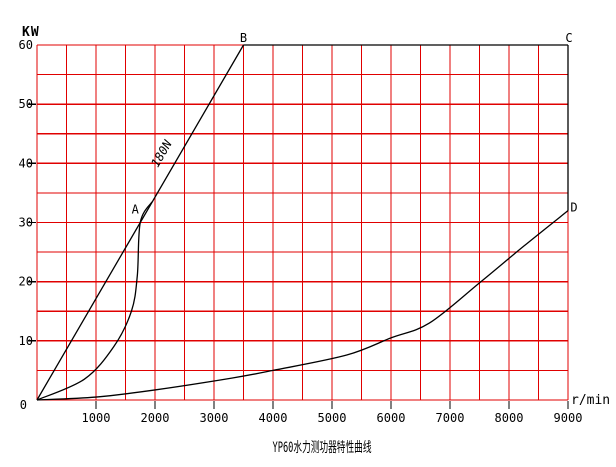 This screenshot has width=616, height=467. Describe the element at coordinates (509, 418) in the screenshot. I see `x-tick-label: 8000` at that location.